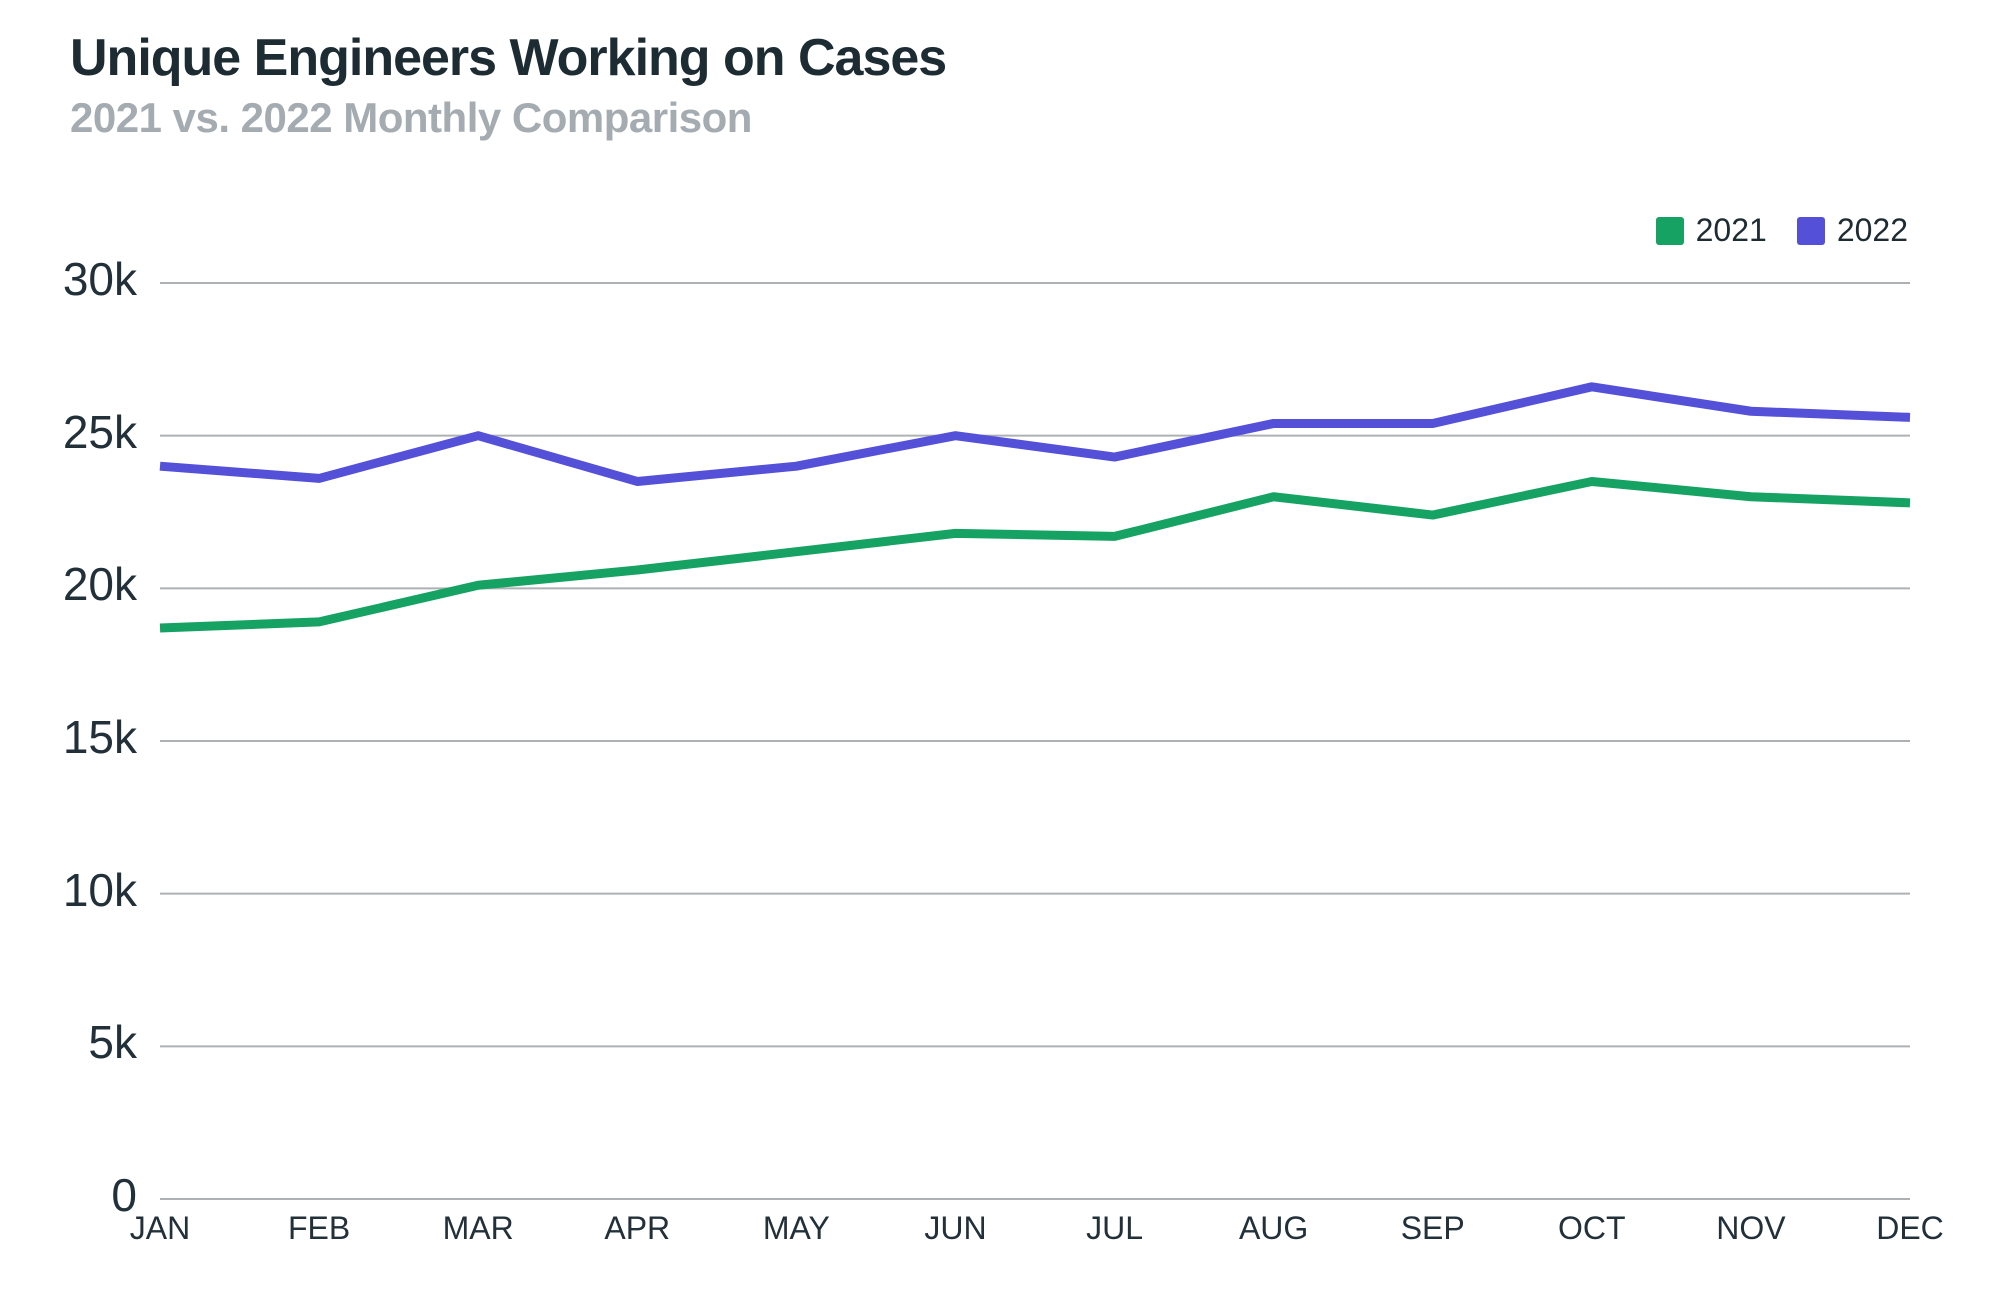 Image resolution: width=2000 pixels, height=1304 pixels. What do you see at coordinates (160, 1228) in the screenshot?
I see `x-tick-label-JAN: JAN` at bounding box center [160, 1228].